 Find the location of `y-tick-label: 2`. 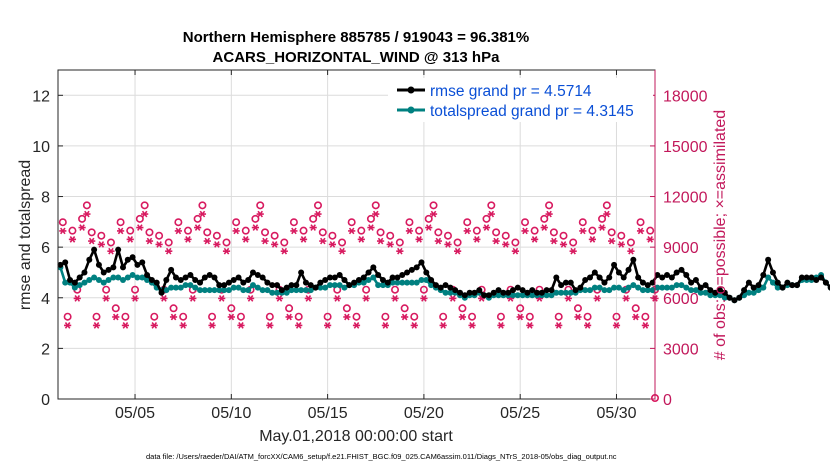

y-tick-label: 2 is located at coordinates (45, 349).